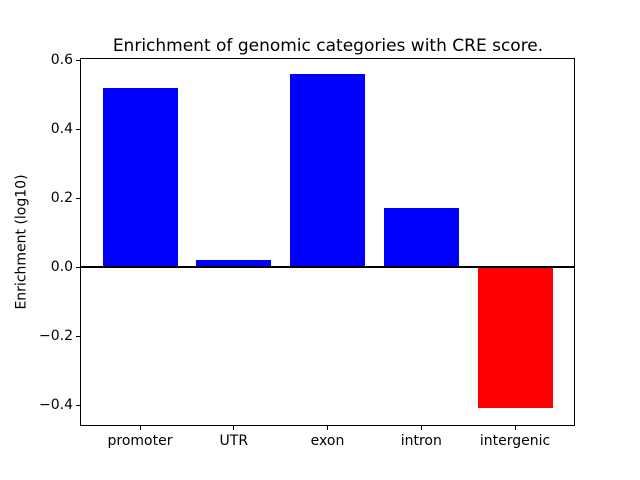  Describe the element at coordinates (234, 263) in the screenshot. I see `bar-UTR` at that location.